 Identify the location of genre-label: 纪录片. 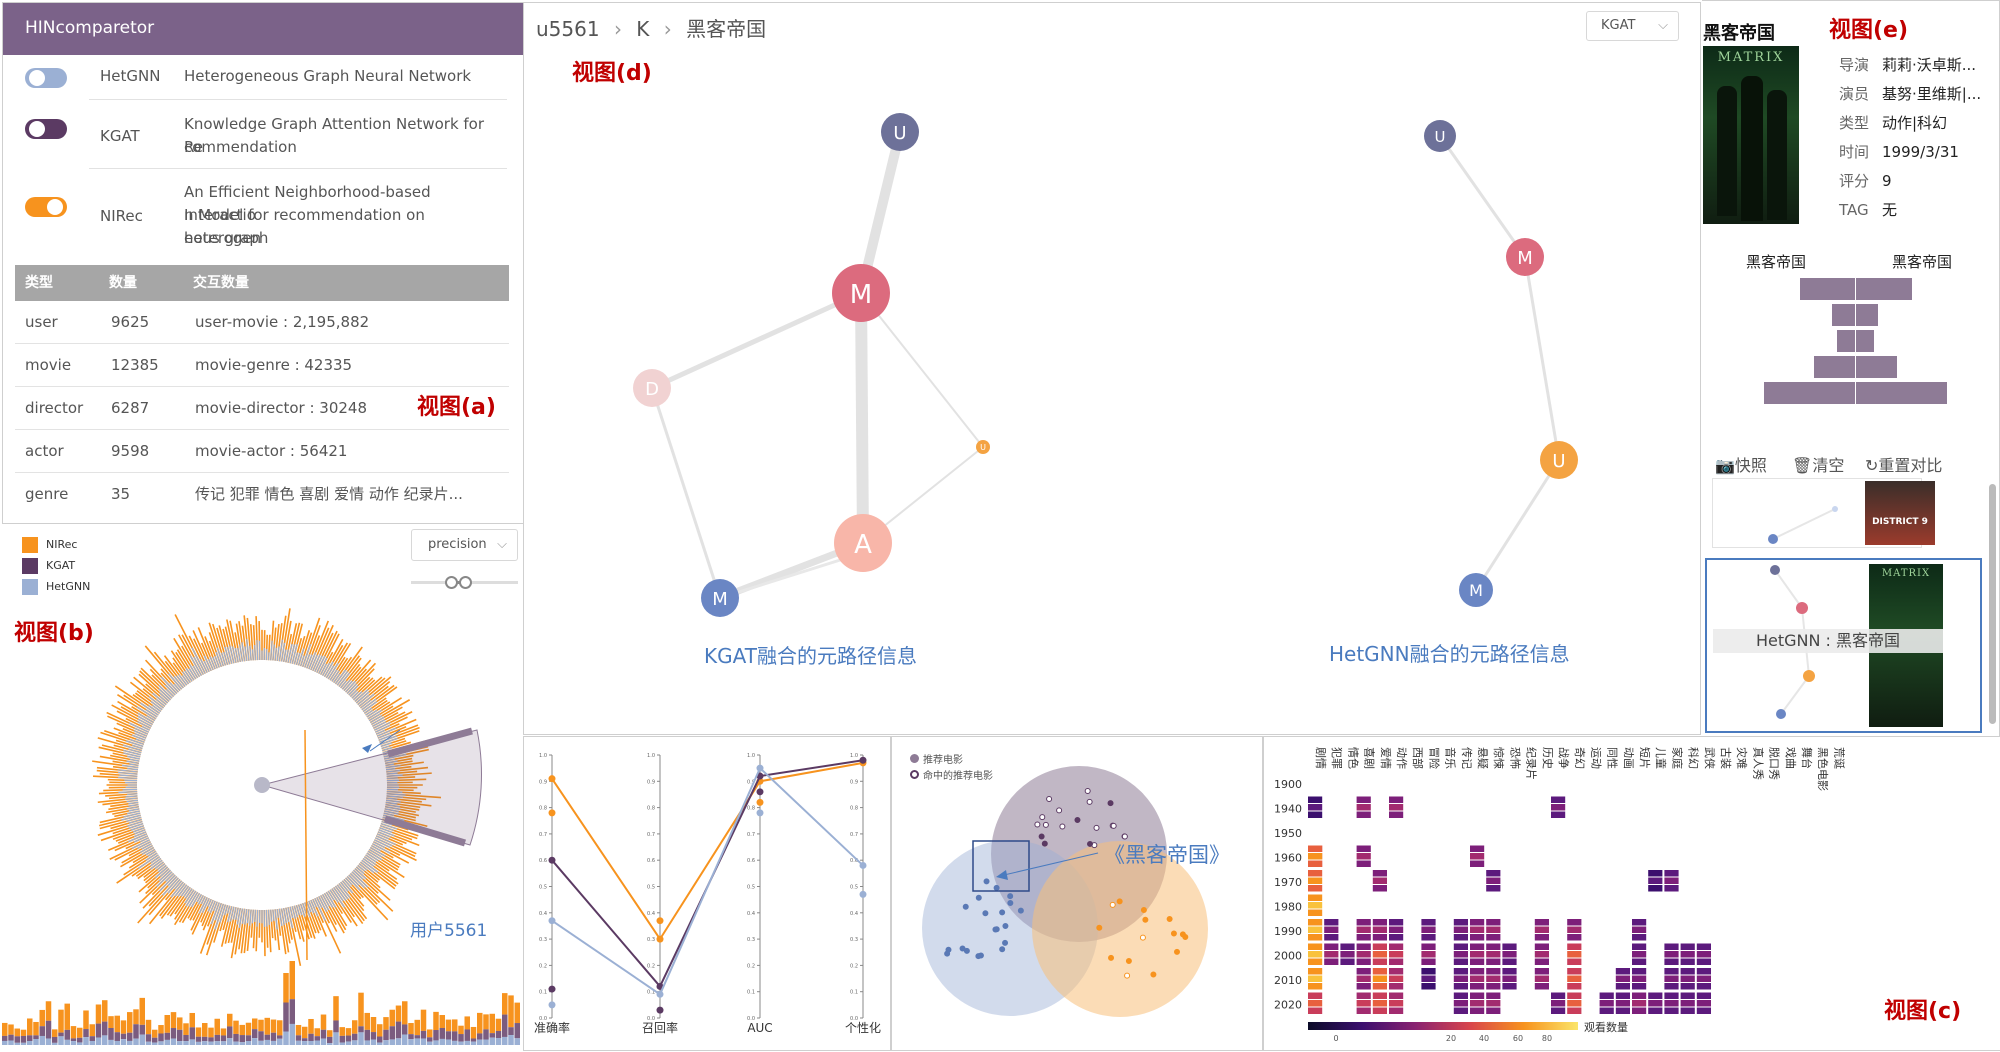
(1531, 763).